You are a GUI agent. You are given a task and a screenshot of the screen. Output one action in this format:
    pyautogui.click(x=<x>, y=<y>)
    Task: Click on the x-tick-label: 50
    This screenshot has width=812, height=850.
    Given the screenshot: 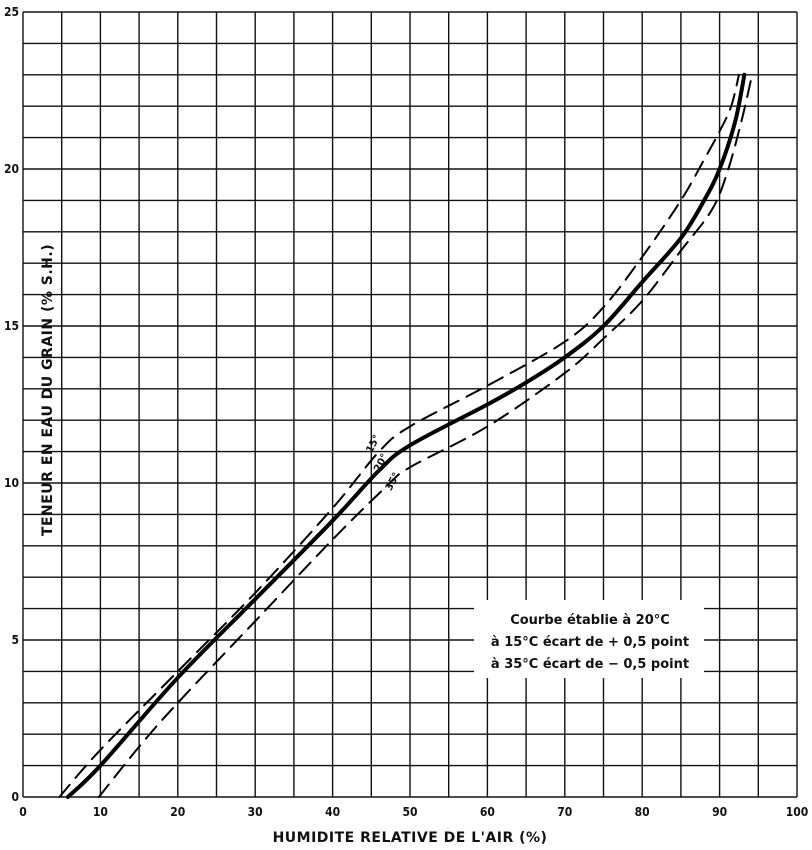 What is the action you would take?
    pyautogui.click(x=409, y=812)
    